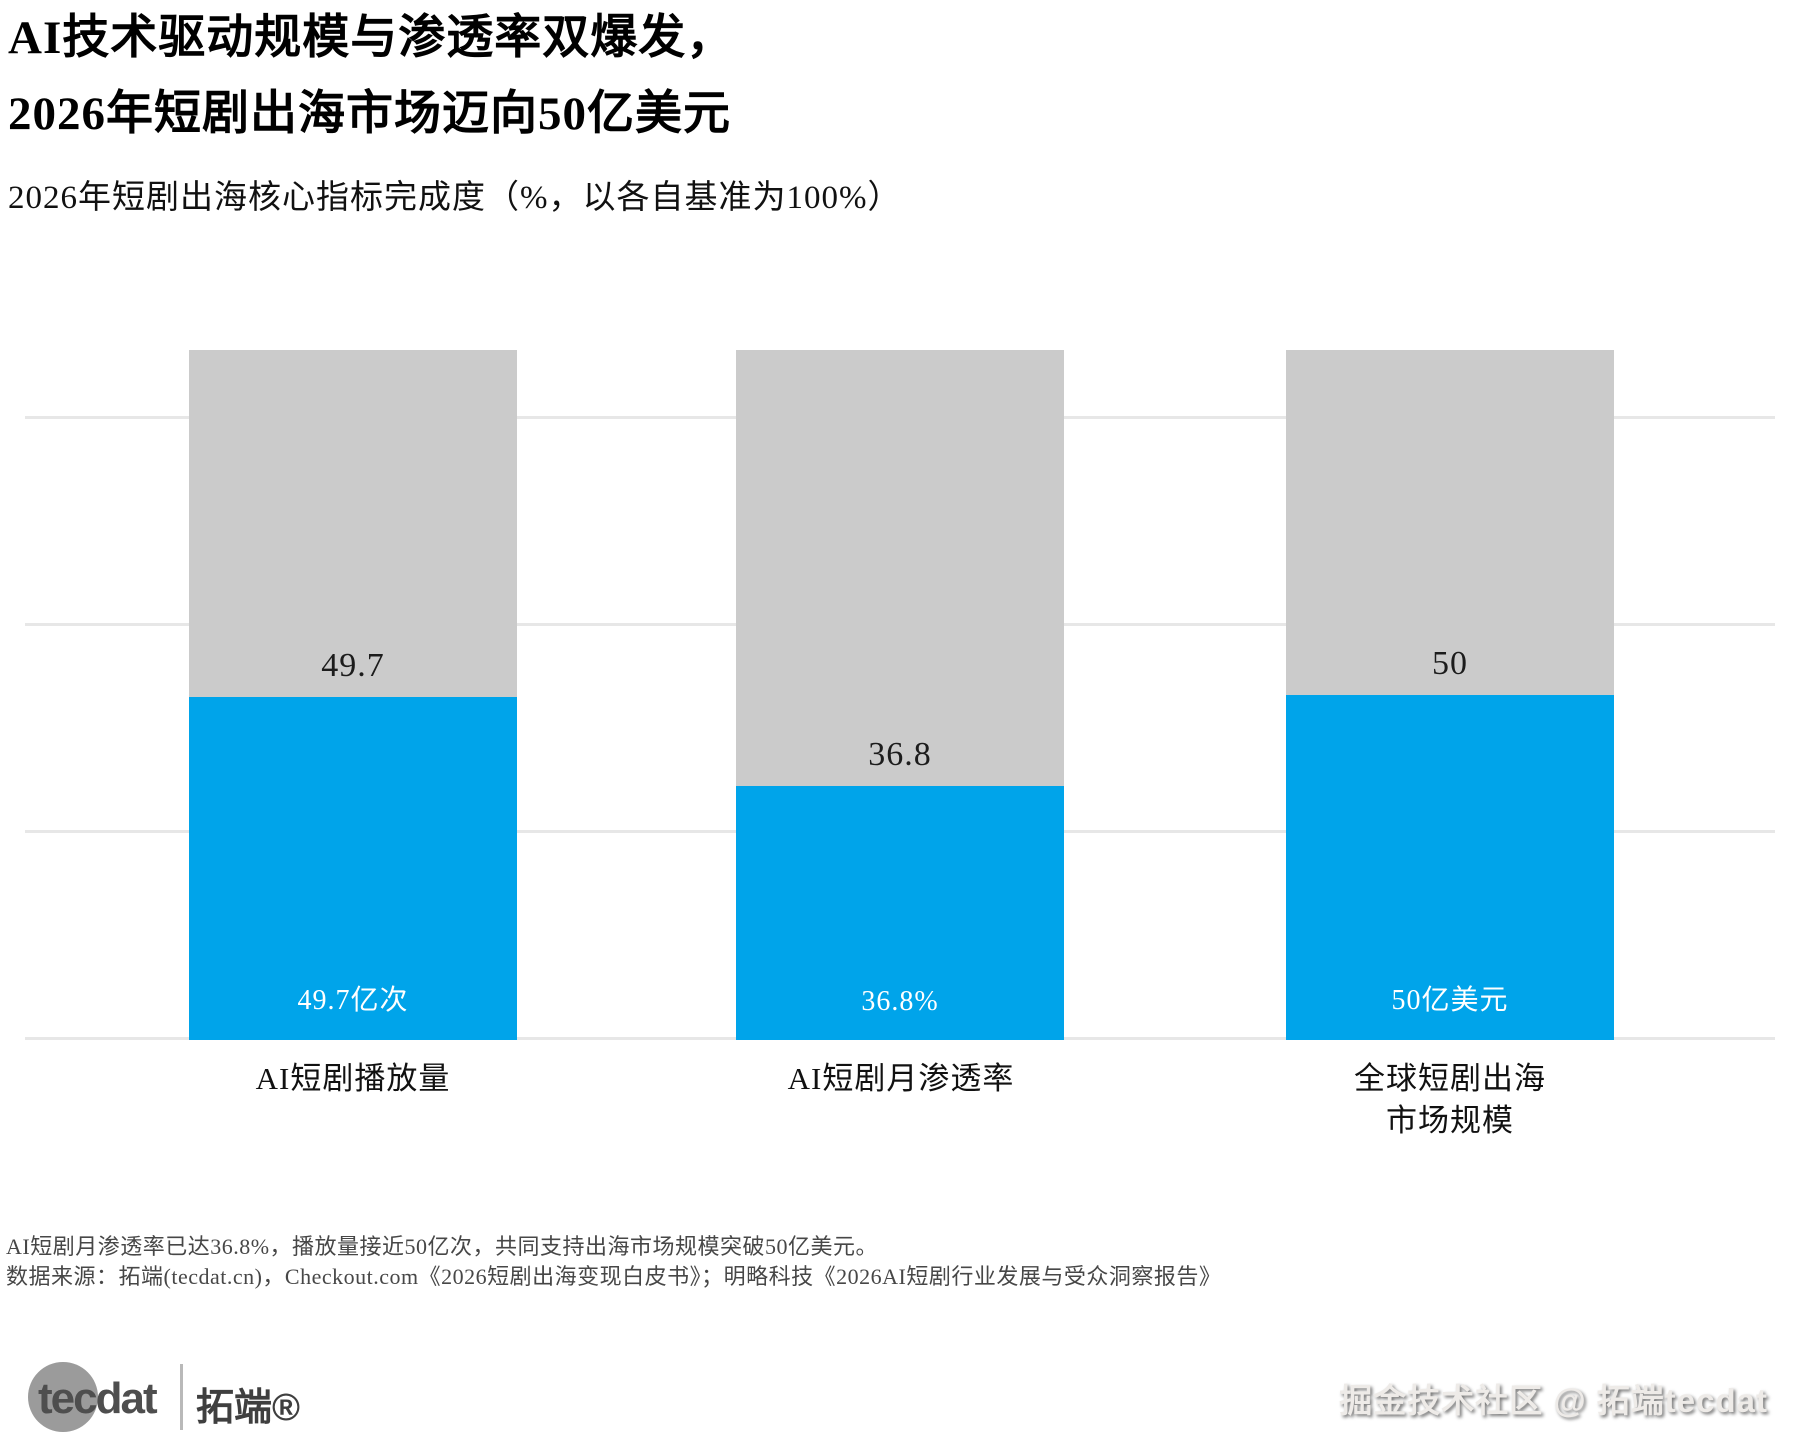 This screenshot has width=1800, height=1440. Describe the element at coordinates (1450, 663) in the screenshot. I see `bar-value-label: 50` at that location.